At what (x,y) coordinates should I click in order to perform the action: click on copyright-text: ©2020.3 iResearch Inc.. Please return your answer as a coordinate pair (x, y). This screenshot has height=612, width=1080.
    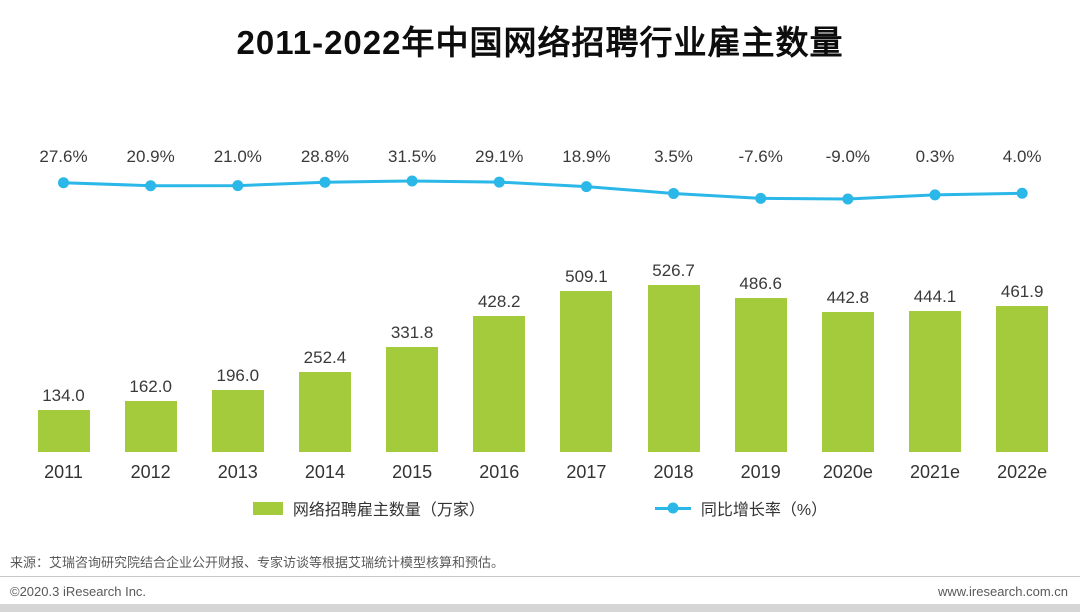
    Looking at the image, I should click on (78, 591).